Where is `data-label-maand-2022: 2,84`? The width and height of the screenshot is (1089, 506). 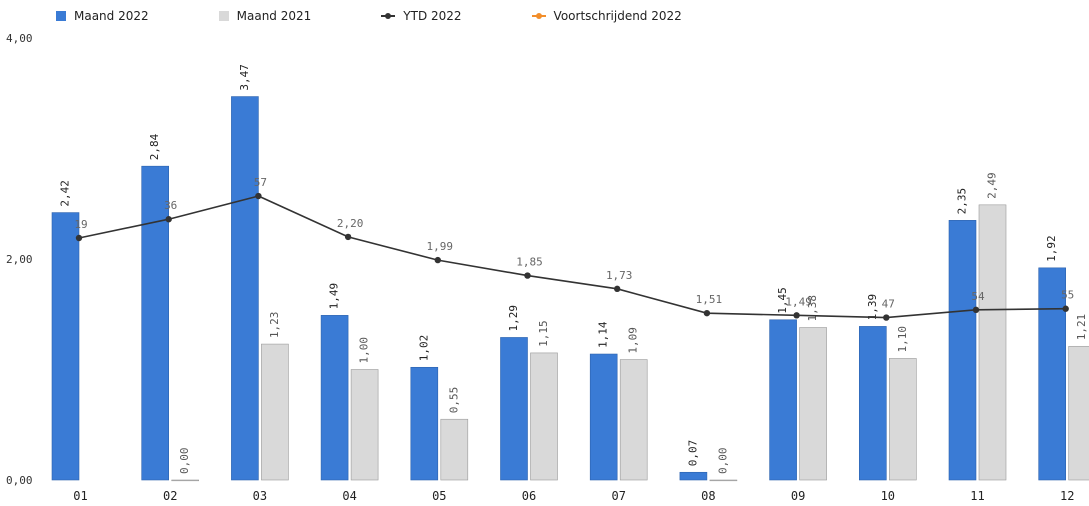 data-label-maand-2022: 2,84 is located at coordinates (154, 146).